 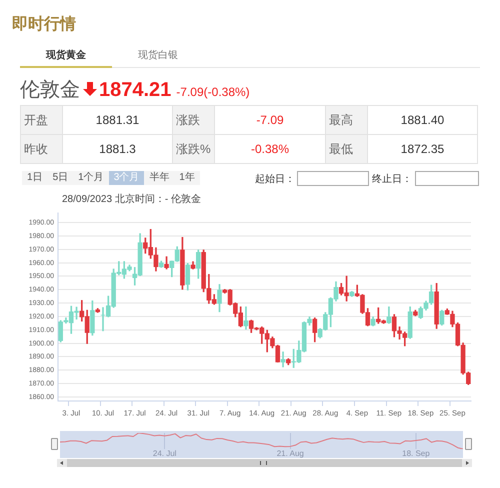 I want to click on text: 1881.40, so click(x=423, y=120).